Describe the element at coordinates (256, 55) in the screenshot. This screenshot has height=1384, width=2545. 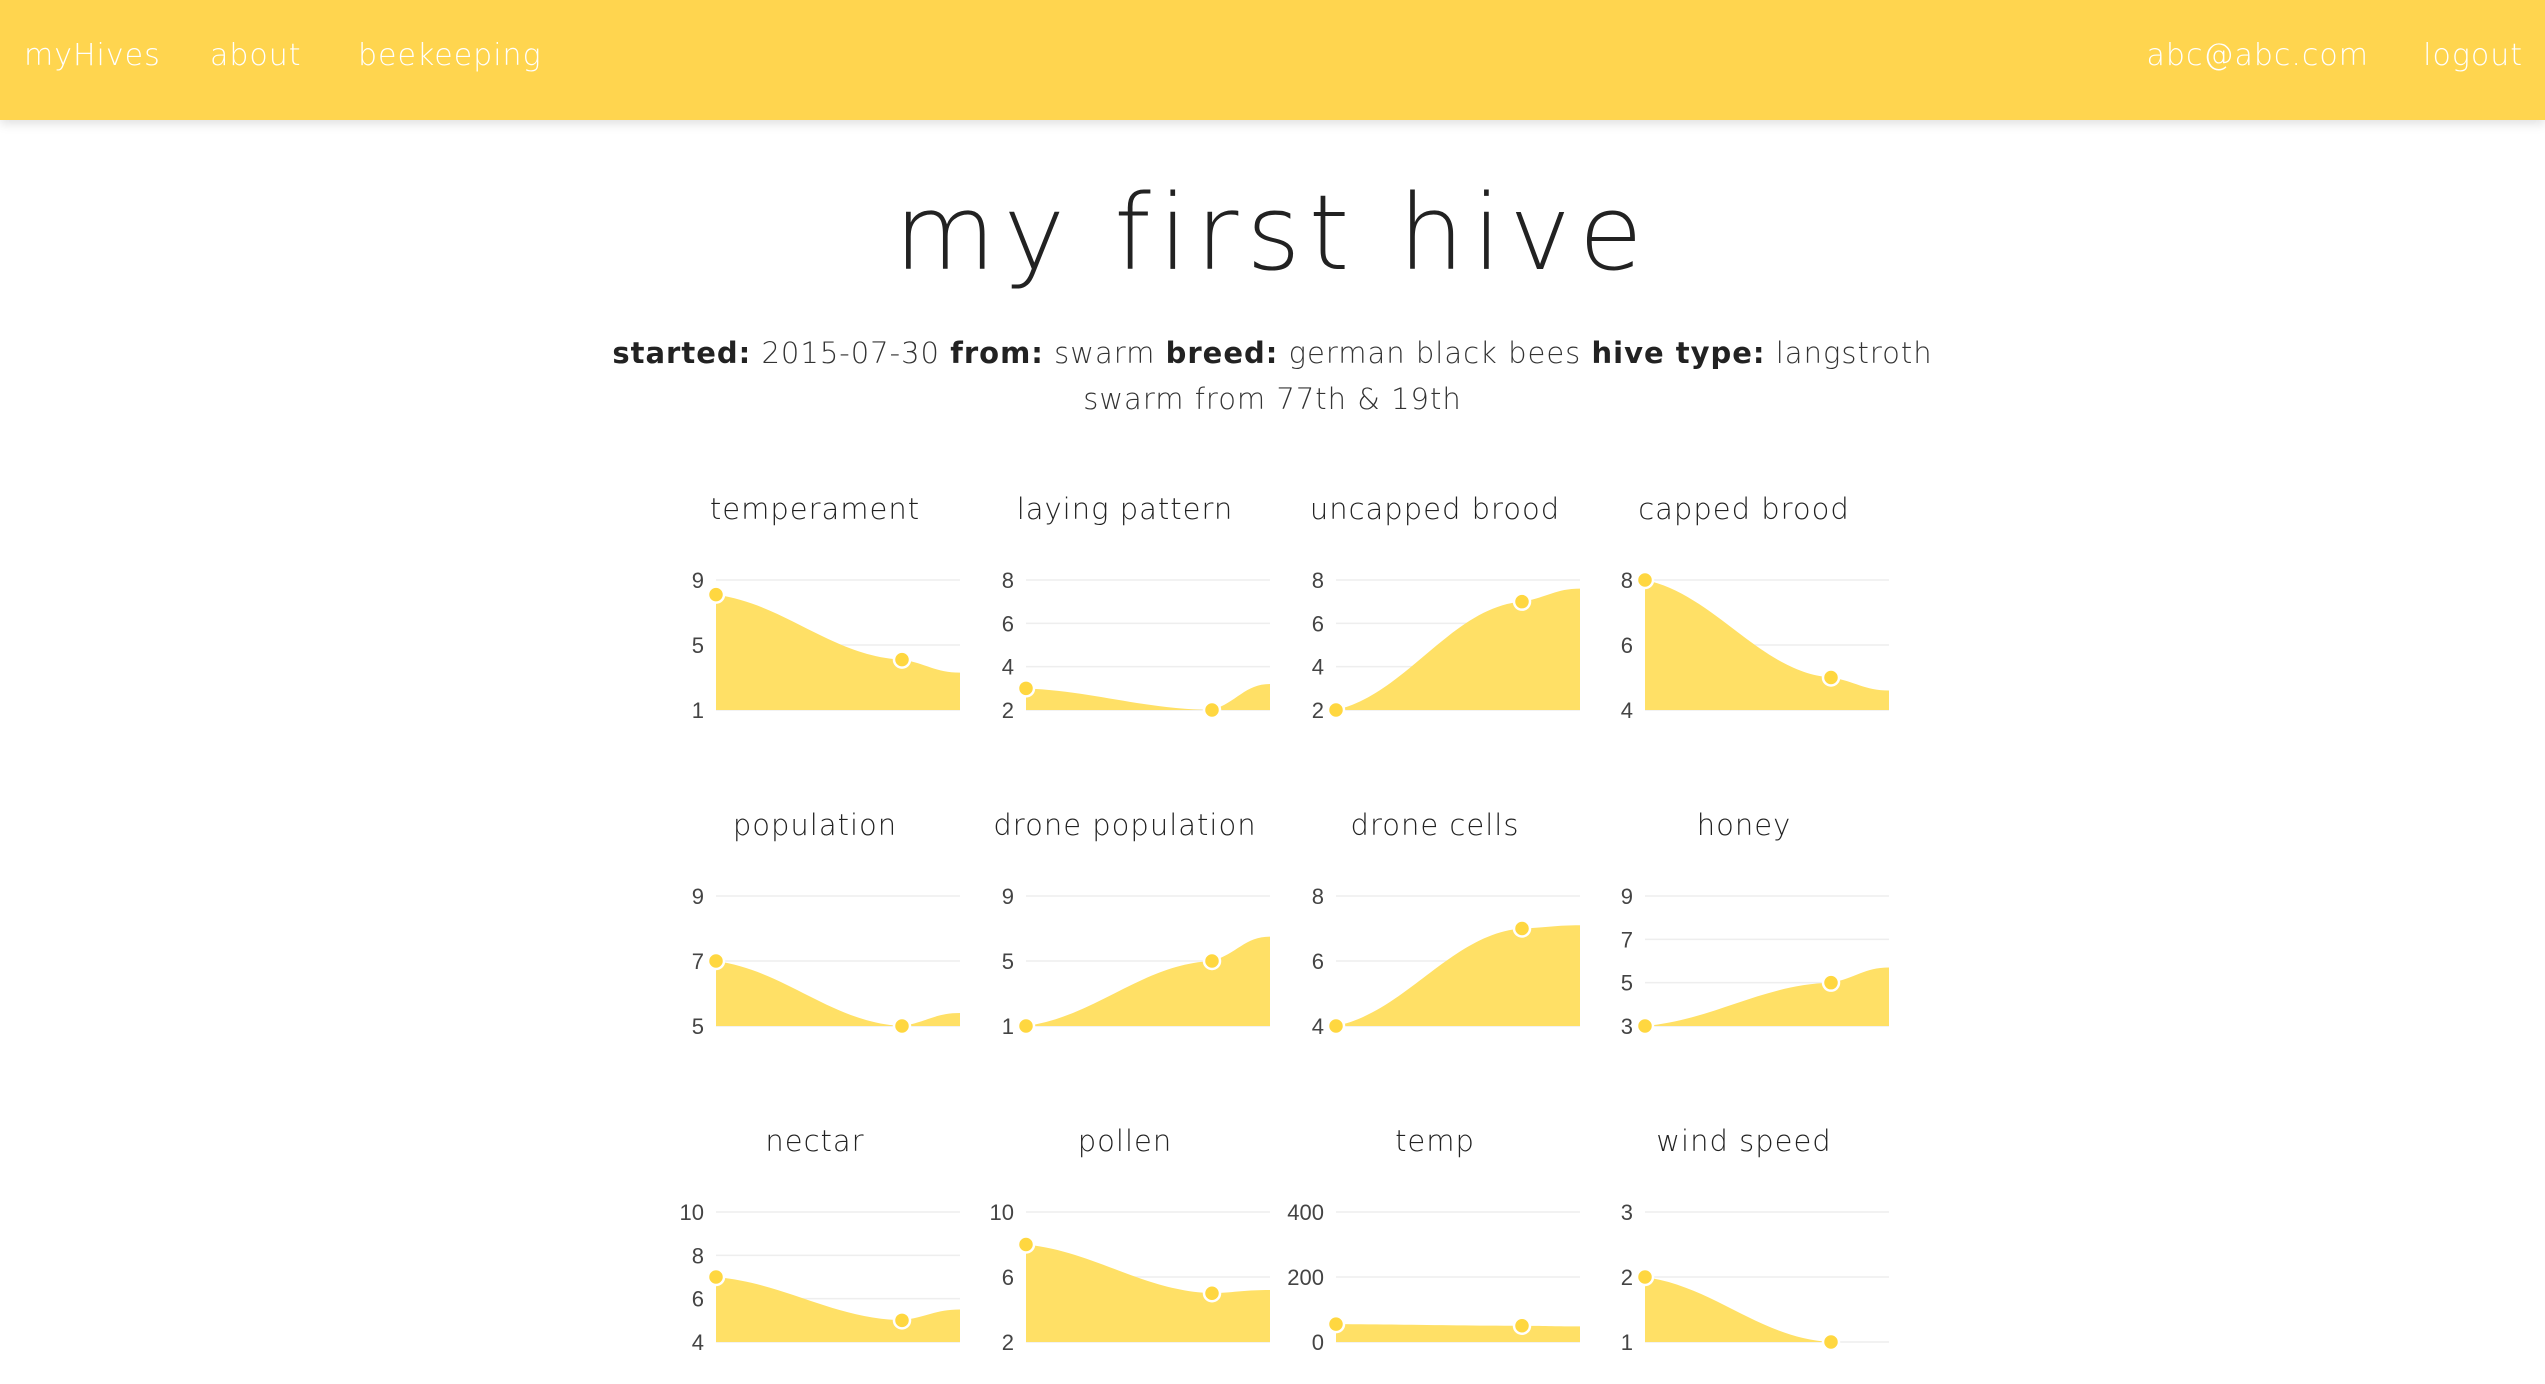
I see `nav-about-link: about` at that location.